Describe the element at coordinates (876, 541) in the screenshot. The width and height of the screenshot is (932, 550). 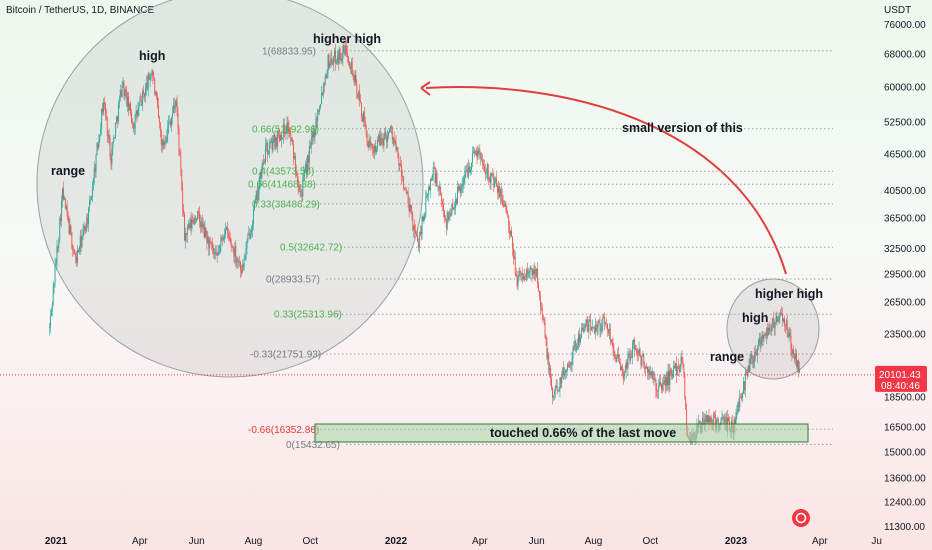
I see `x-tick-label: Ju` at that location.